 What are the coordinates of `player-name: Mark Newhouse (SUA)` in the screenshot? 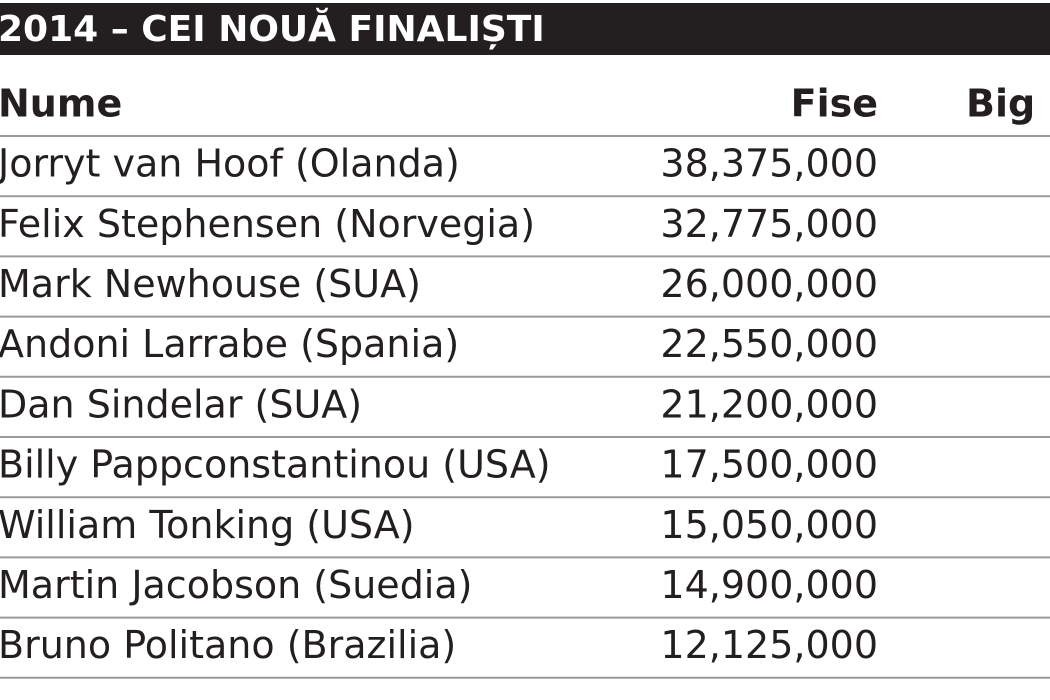 It's located at (210, 284).